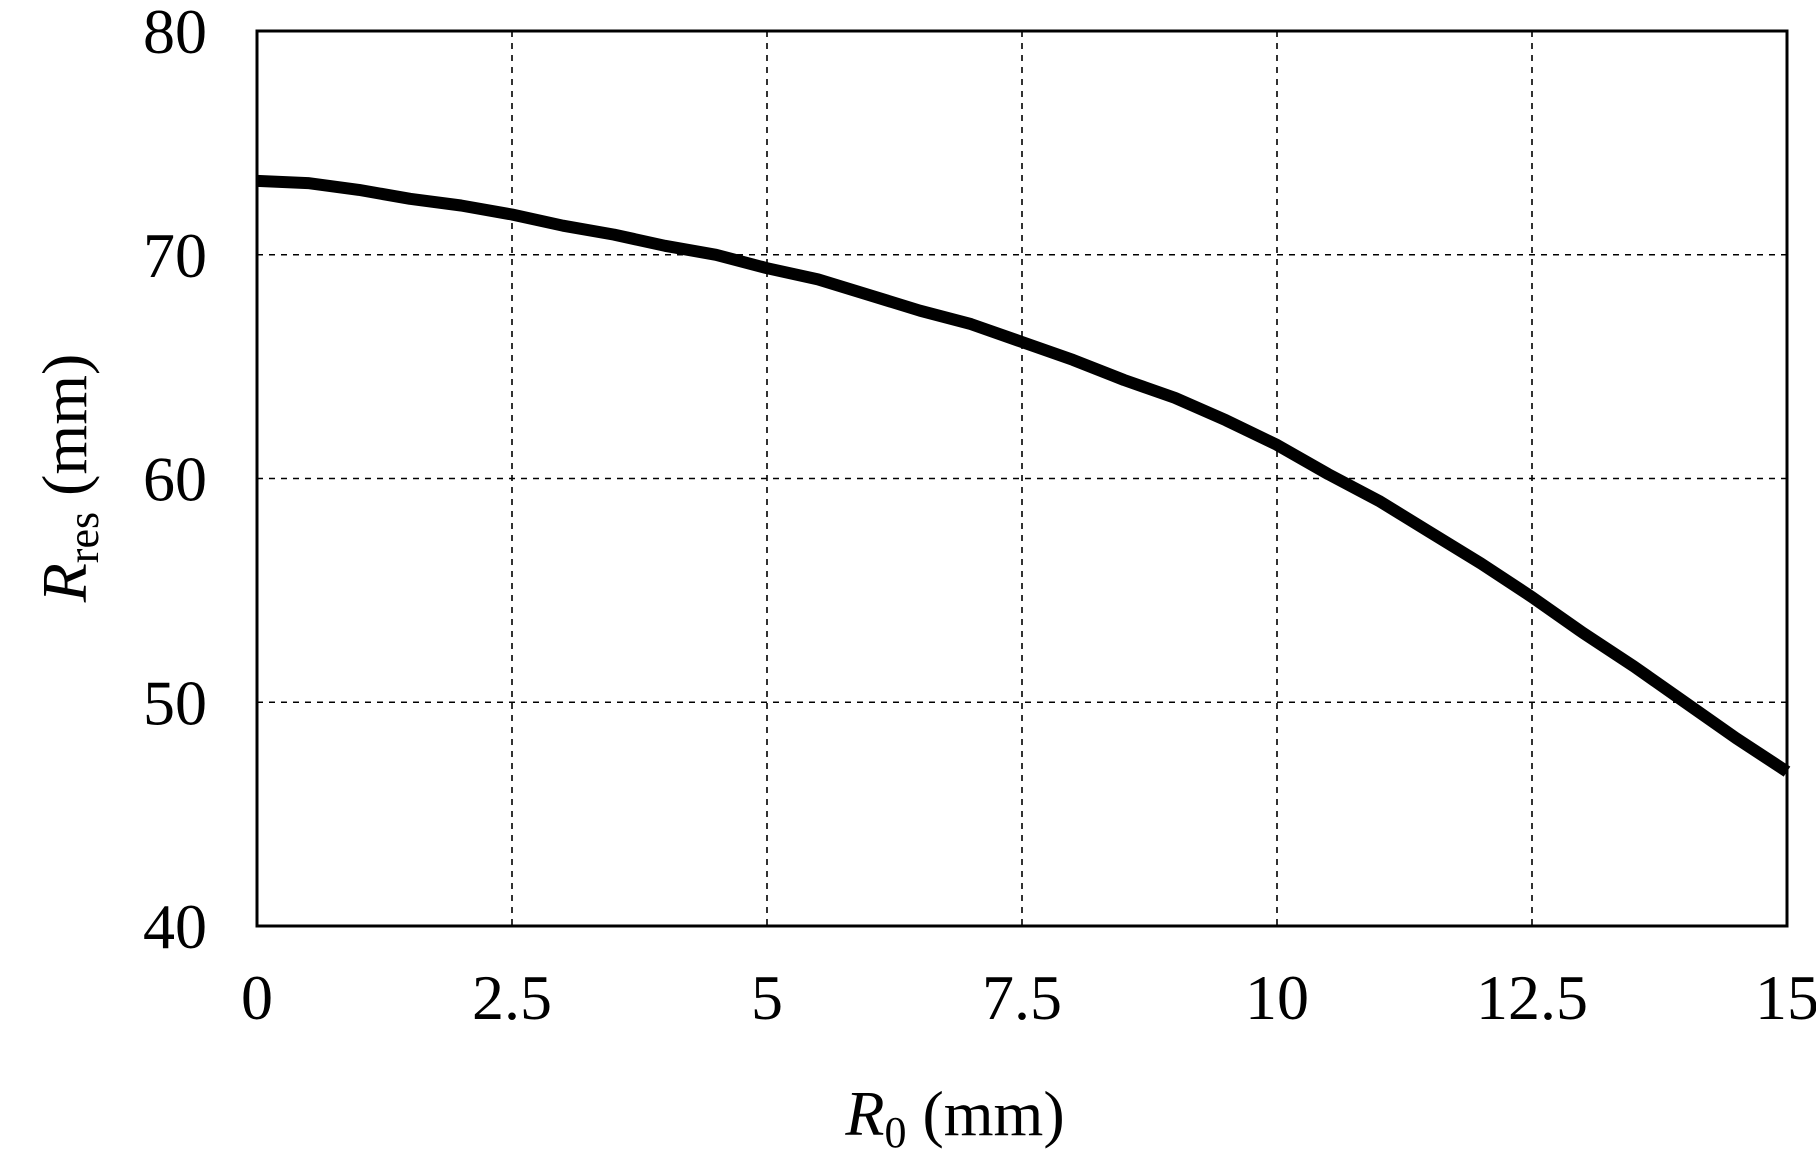  Describe the element at coordinates (64, 433) in the screenshot. I see `y-axis-label-unit: (mm)` at that location.